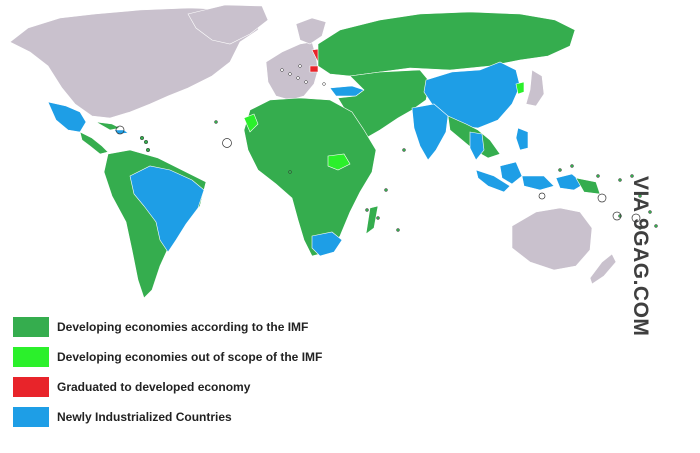 The width and height of the screenshot is (700, 453). I want to click on europe, so click(292, 71).